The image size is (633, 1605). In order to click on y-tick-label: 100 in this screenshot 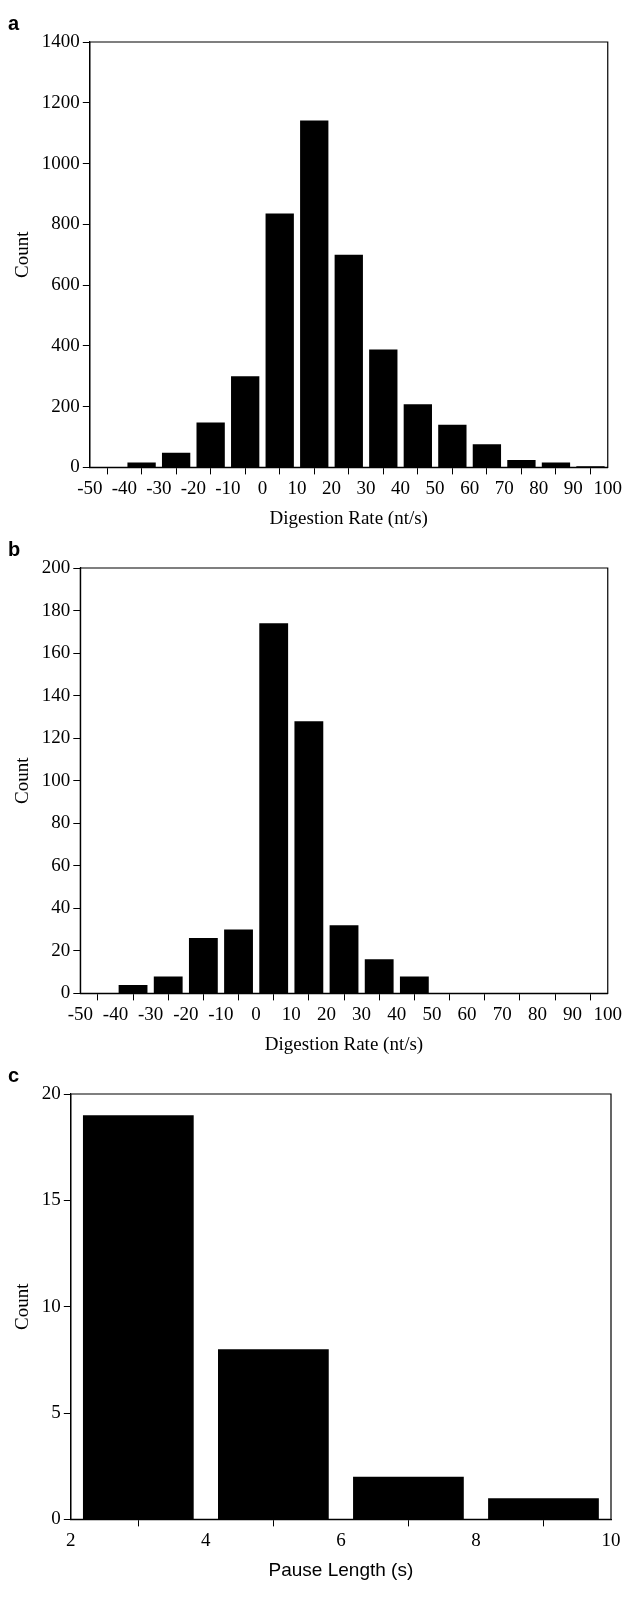, I will do `click(56, 779)`.